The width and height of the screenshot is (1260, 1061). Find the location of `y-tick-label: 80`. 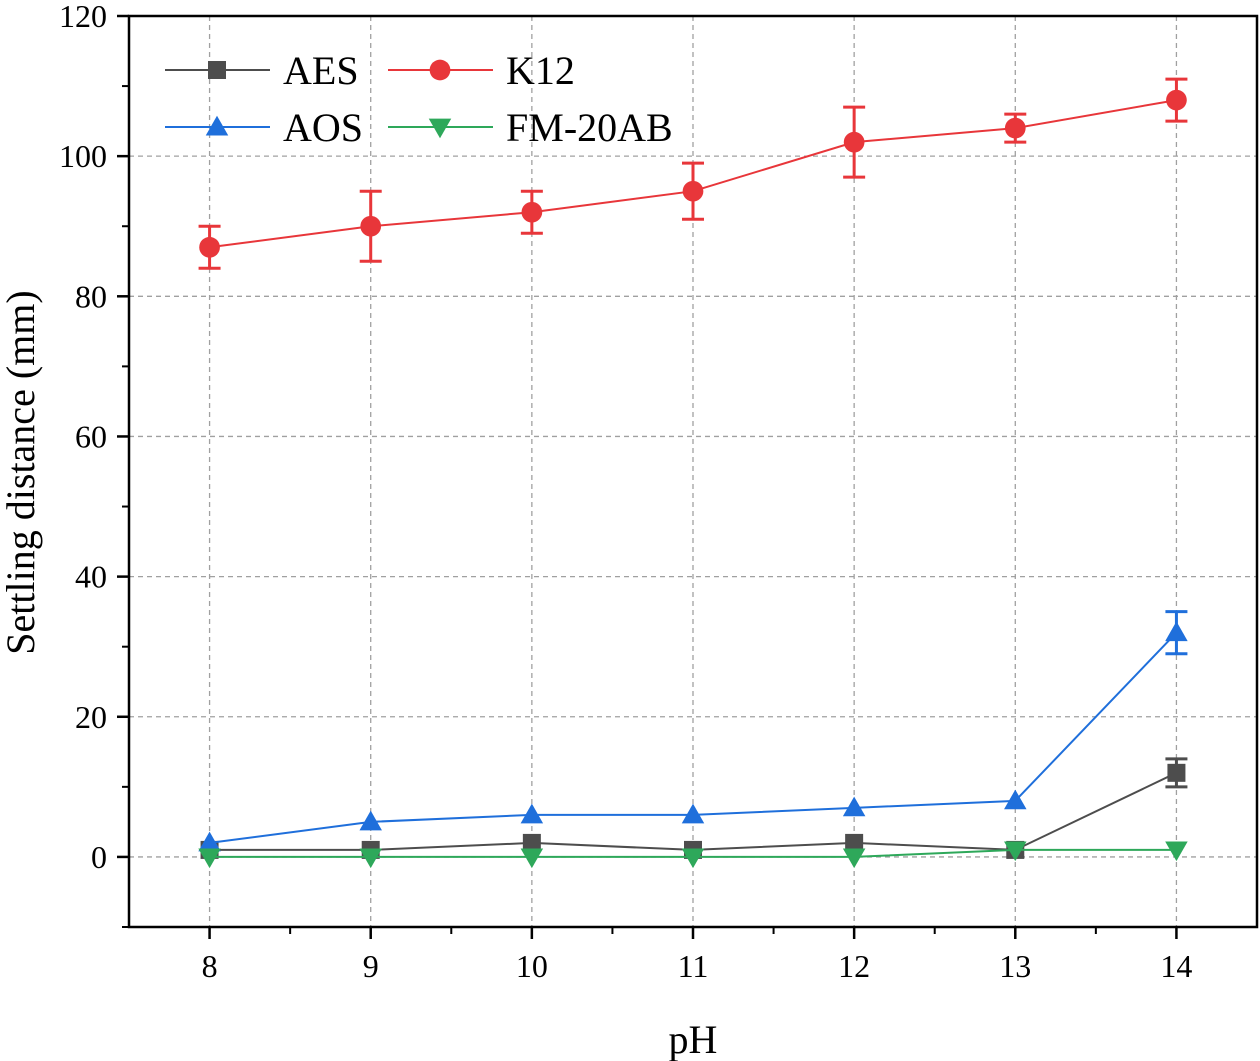

y-tick-label: 80 is located at coordinates (91, 296).